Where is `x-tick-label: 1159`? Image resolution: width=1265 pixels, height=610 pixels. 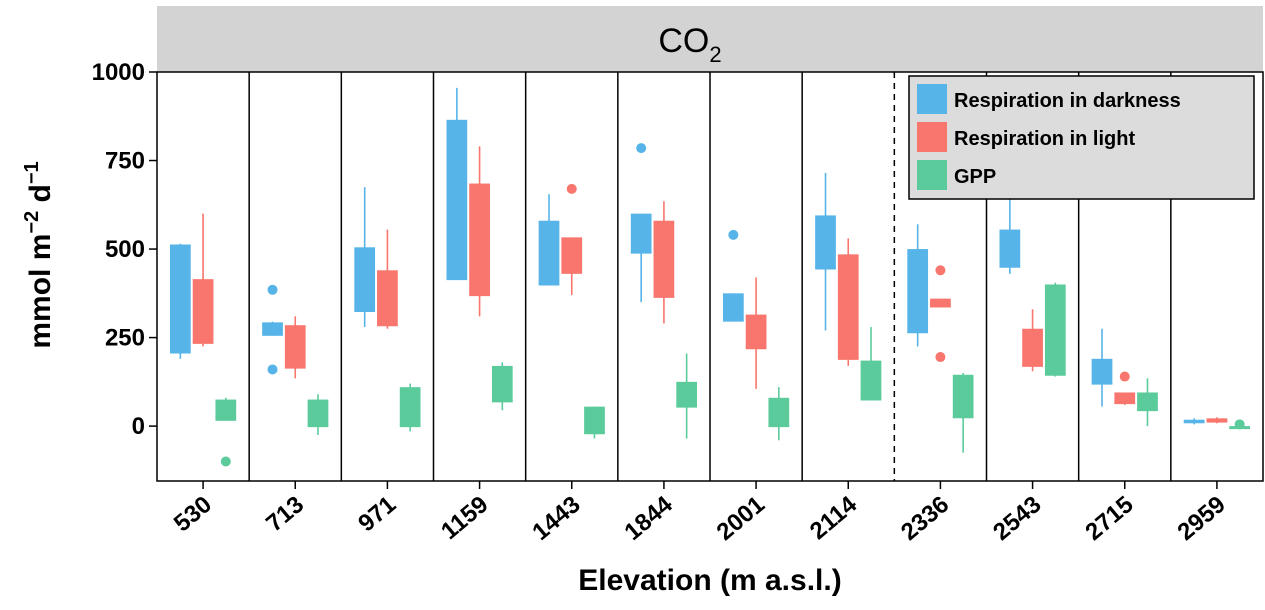
x-tick-label: 1159 is located at coordinates (464, 518).